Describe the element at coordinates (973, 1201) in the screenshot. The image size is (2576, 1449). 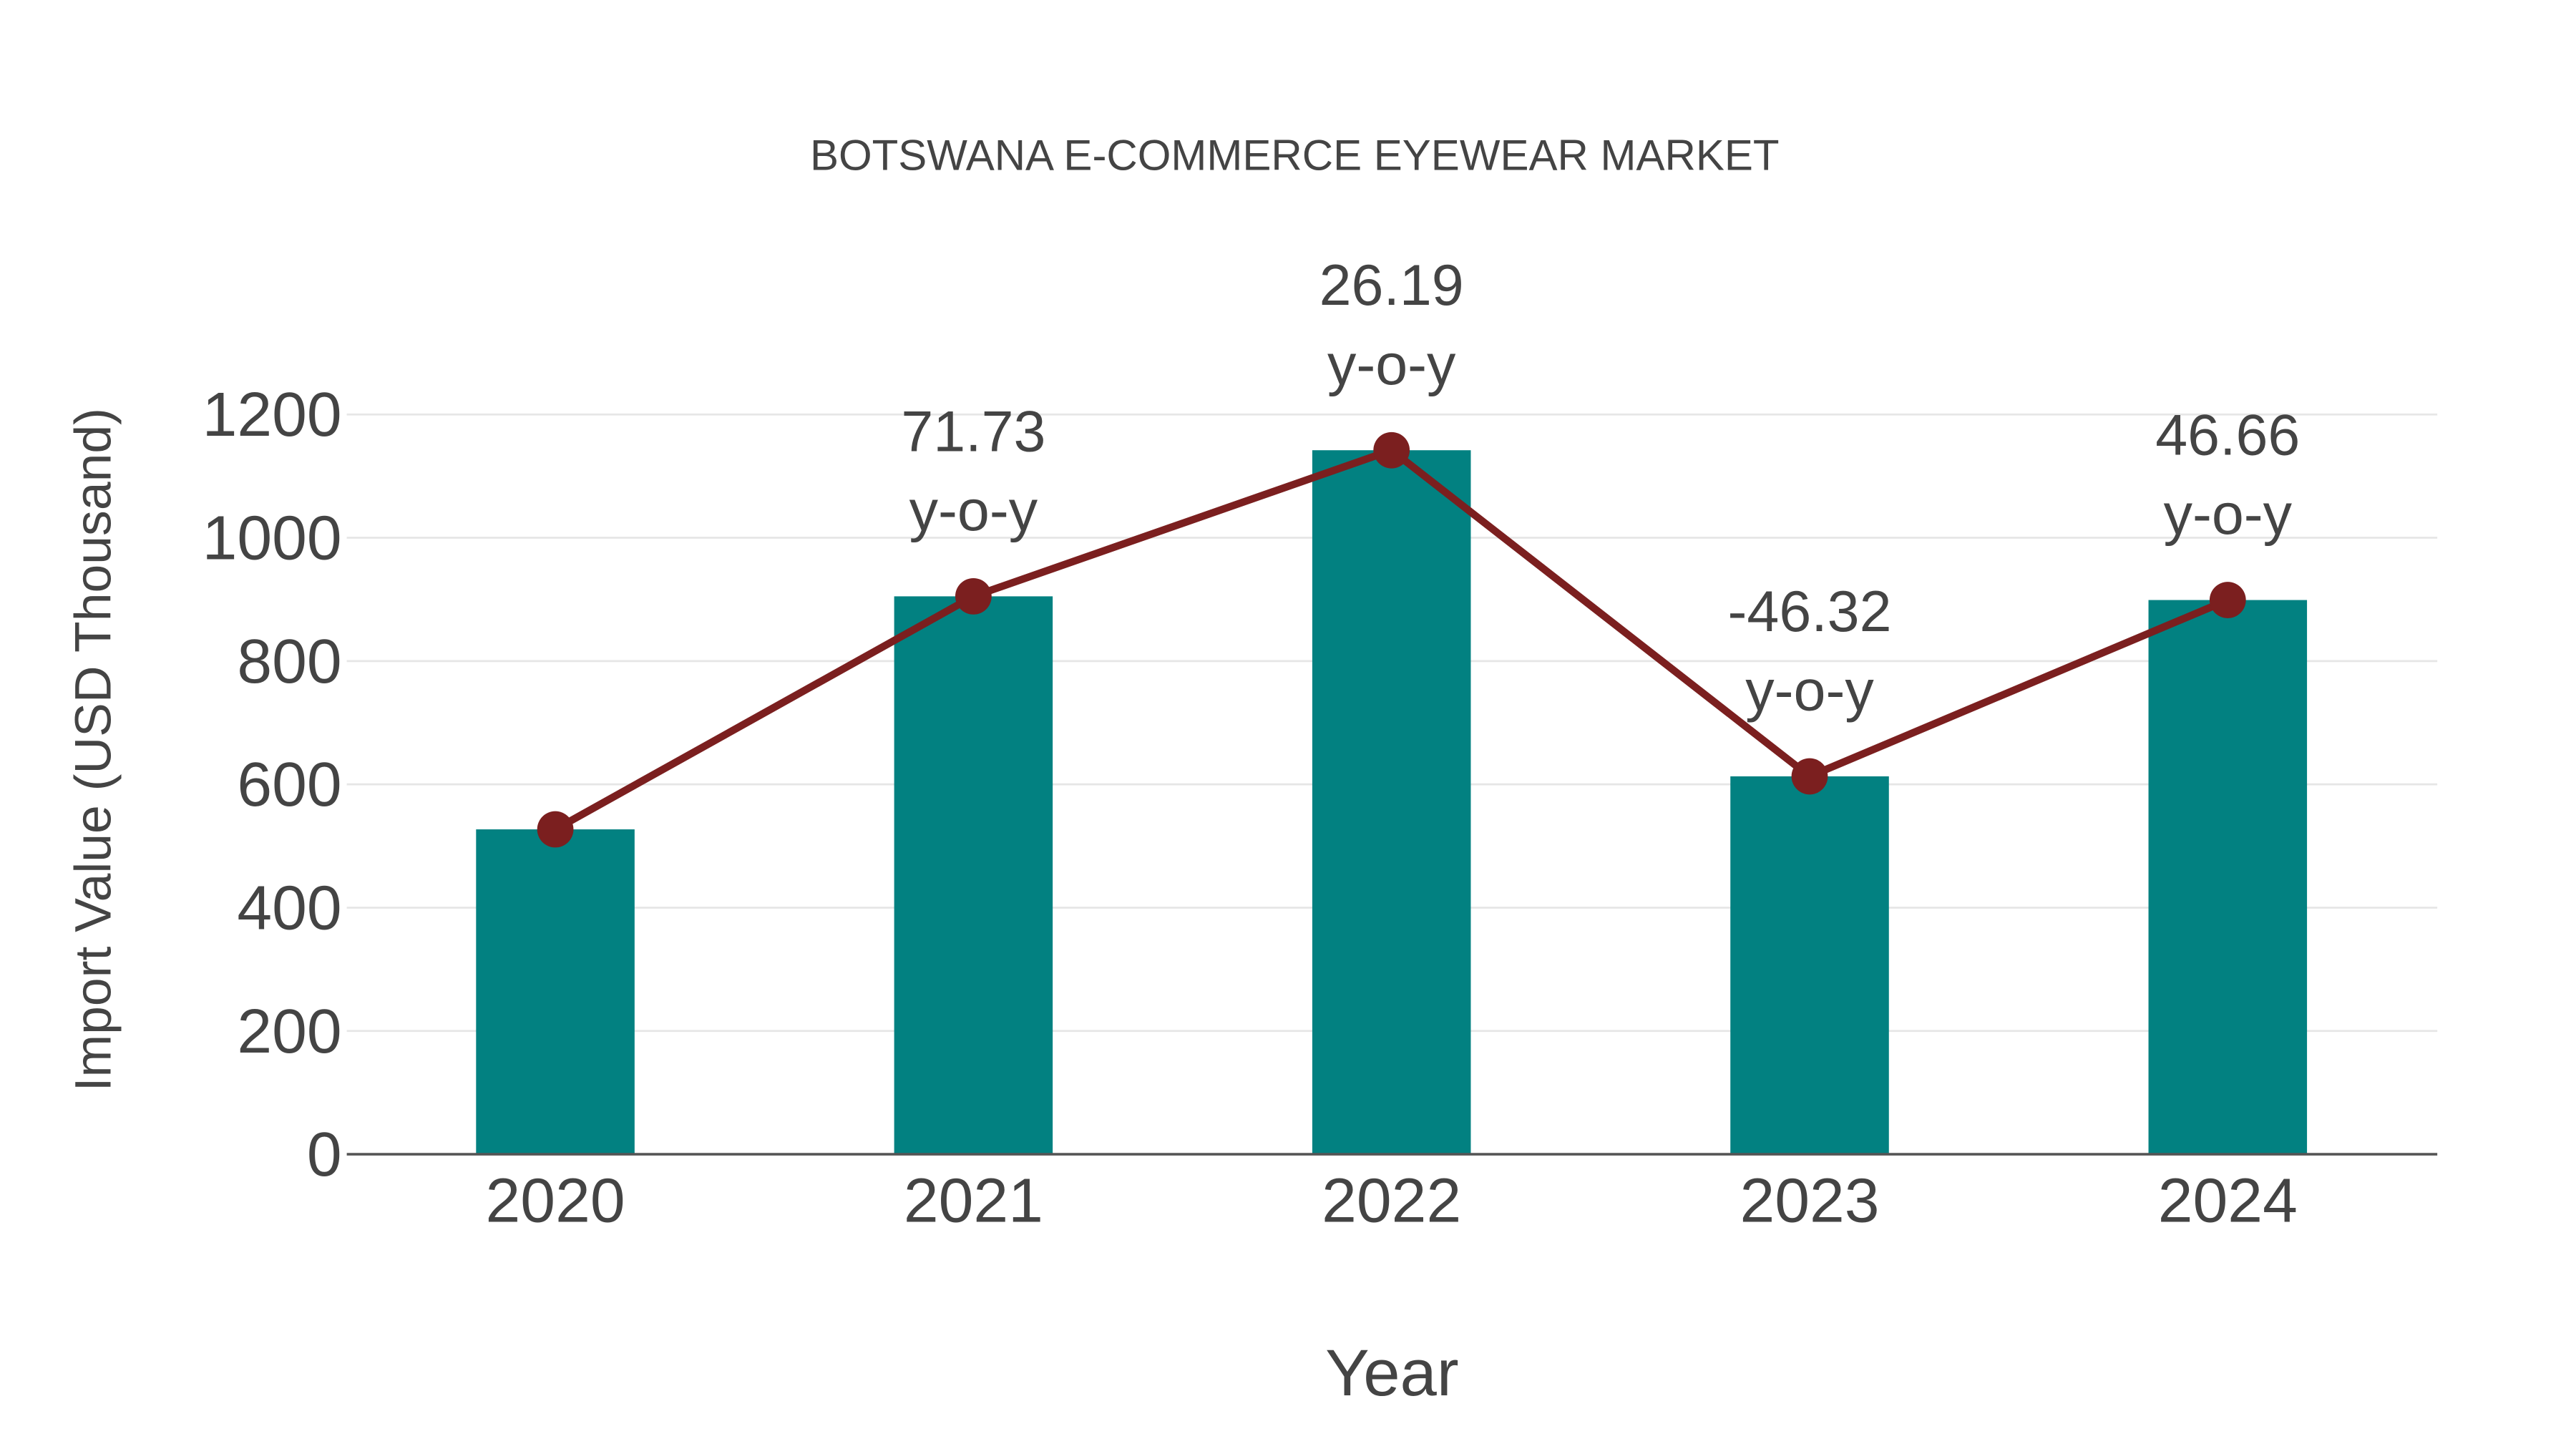
I see `x-tick-label: 2021` at that location.